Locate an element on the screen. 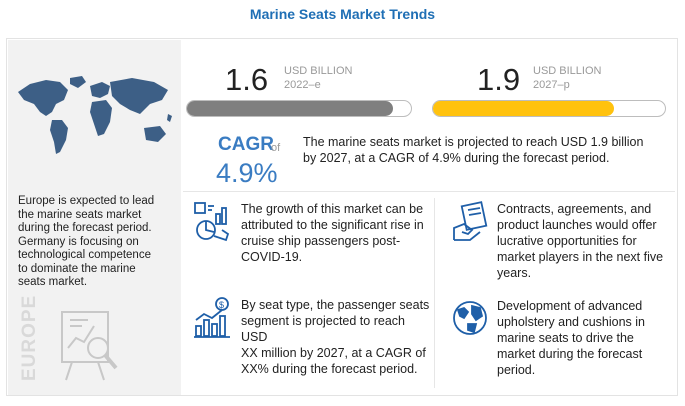 Image resolution: width=685 pixels, height=406 pixels. card-line: period. is located at coordinates (516, 370).